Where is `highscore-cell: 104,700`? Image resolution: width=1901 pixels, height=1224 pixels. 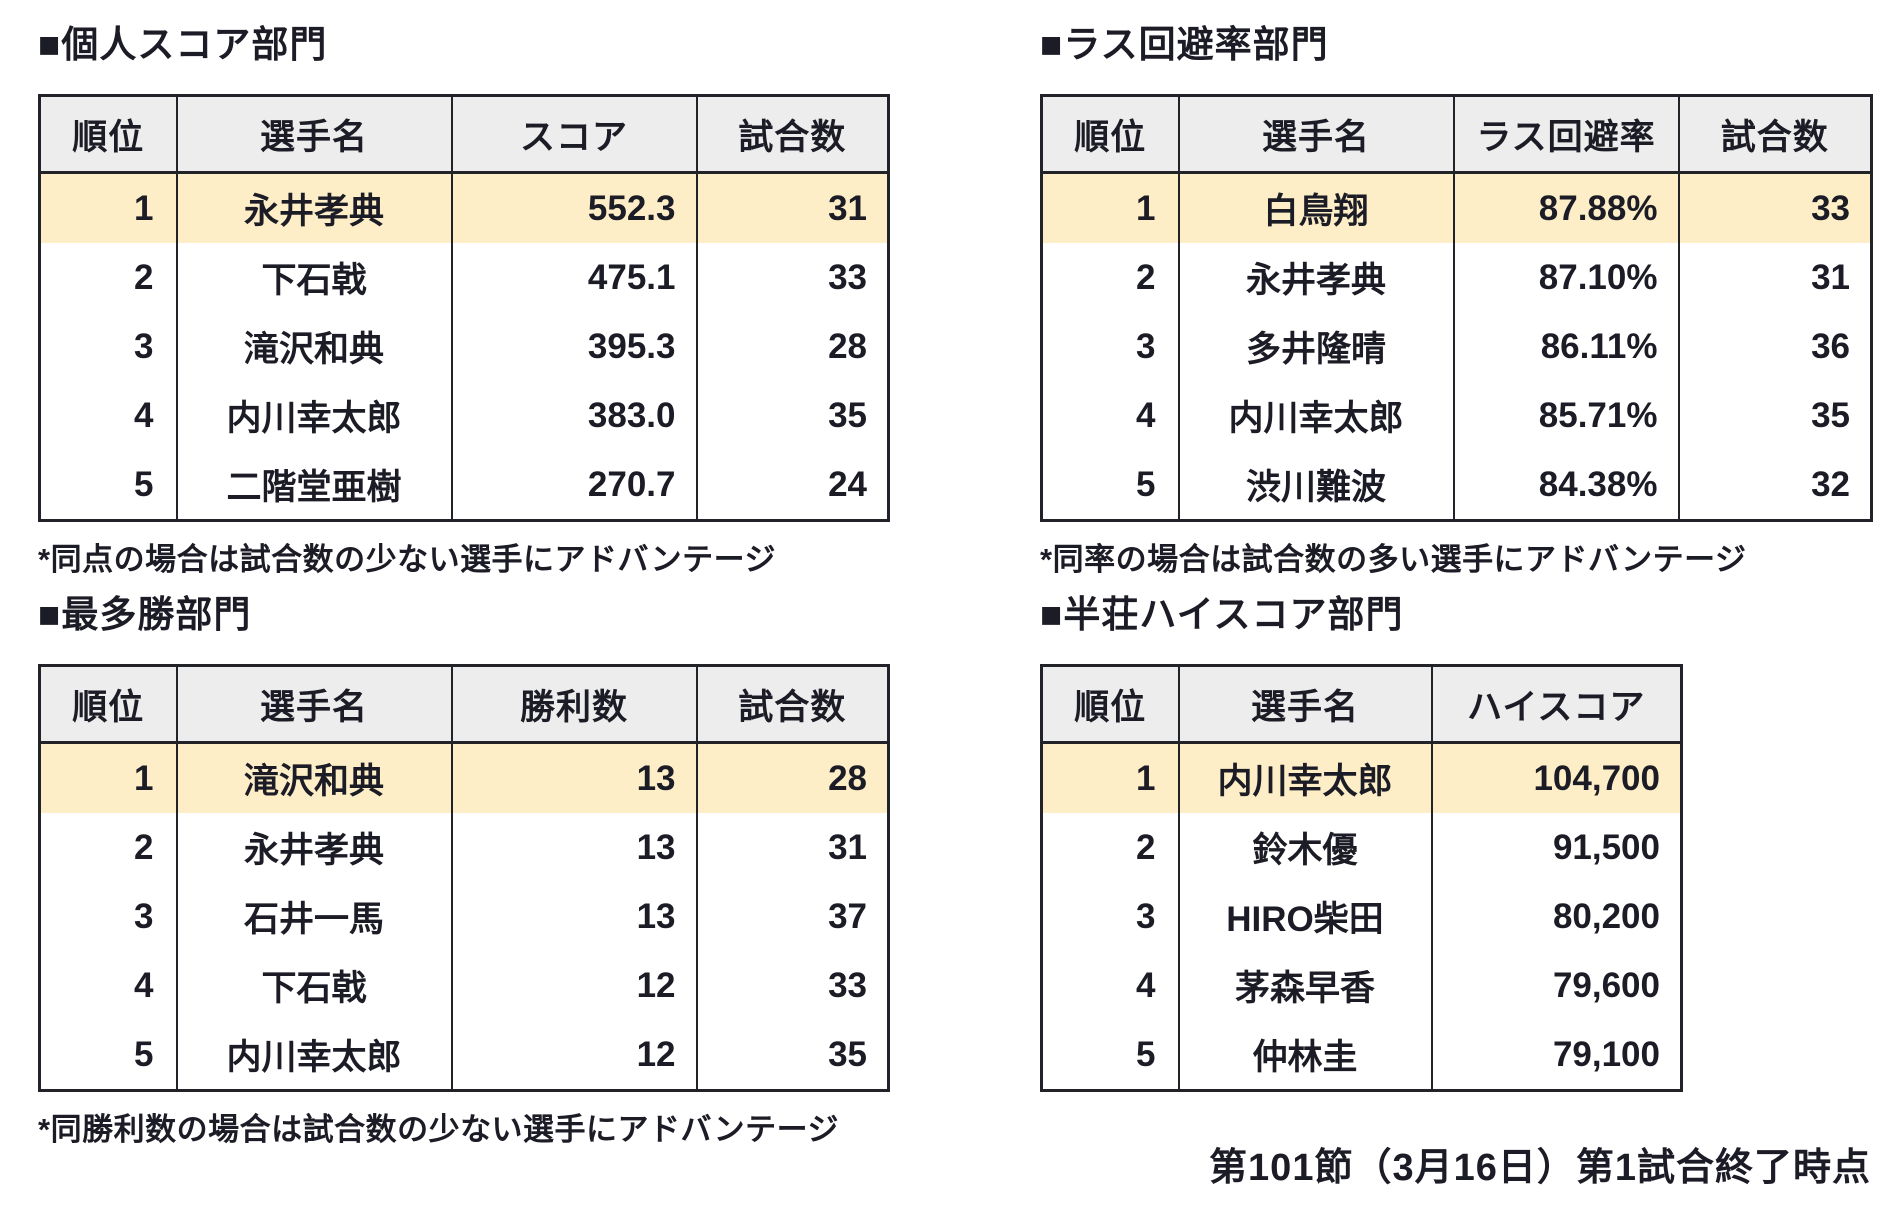
highscore-cell: 104,700 is located at coordinates (1556, 777).